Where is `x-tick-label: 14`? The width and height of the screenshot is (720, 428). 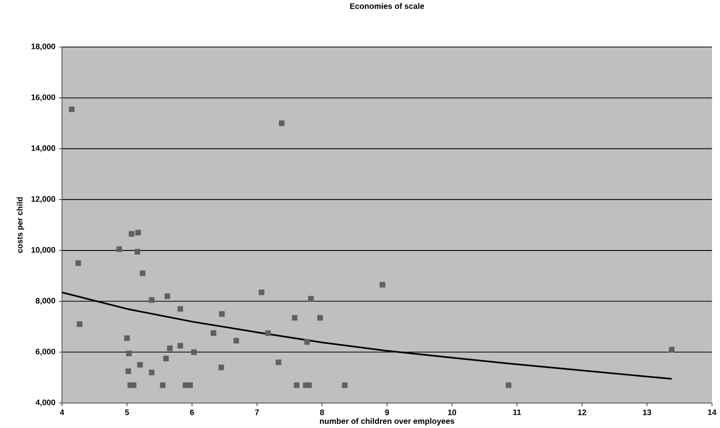
x-tick-label: 14 is located at coordinates (712, 413).